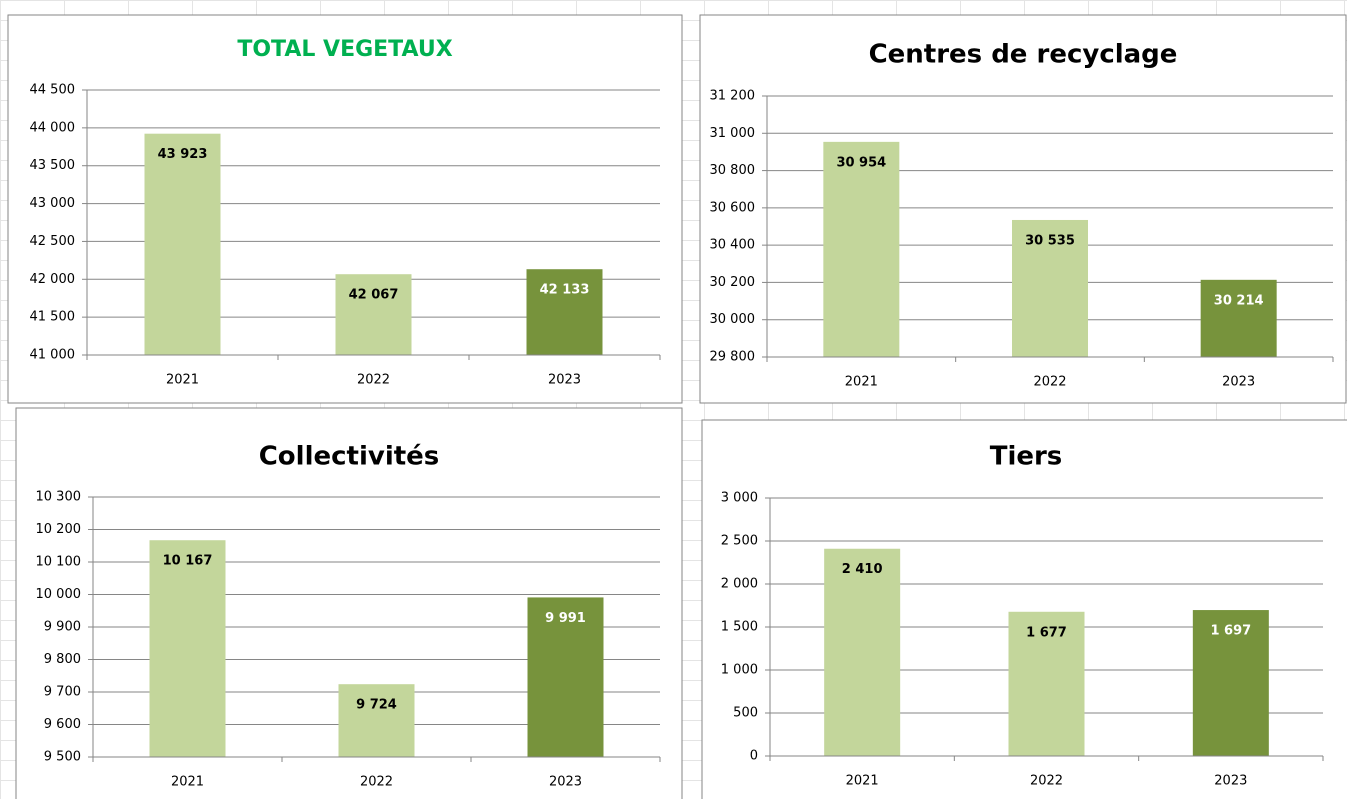 This screenshot has width=1347, height=799. Describe the element at coordinates (1046, 632) in the screenshot. I see `value-label: 1 677` at that location.